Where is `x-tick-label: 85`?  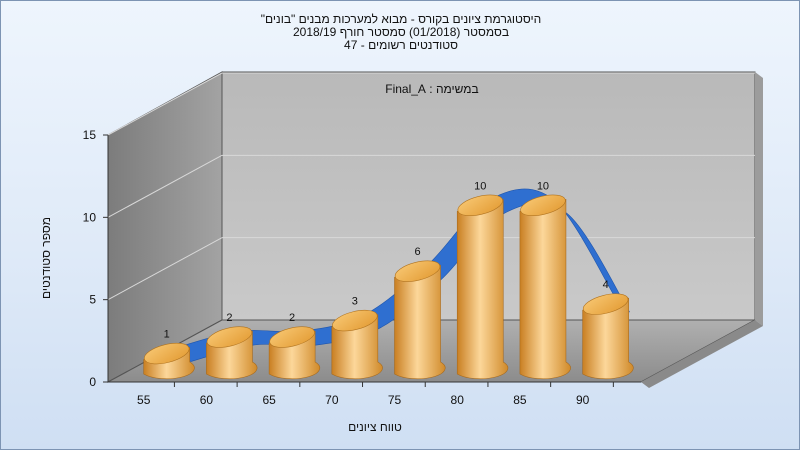 x-tick-label: 85 is located at coordinates (520, 400).